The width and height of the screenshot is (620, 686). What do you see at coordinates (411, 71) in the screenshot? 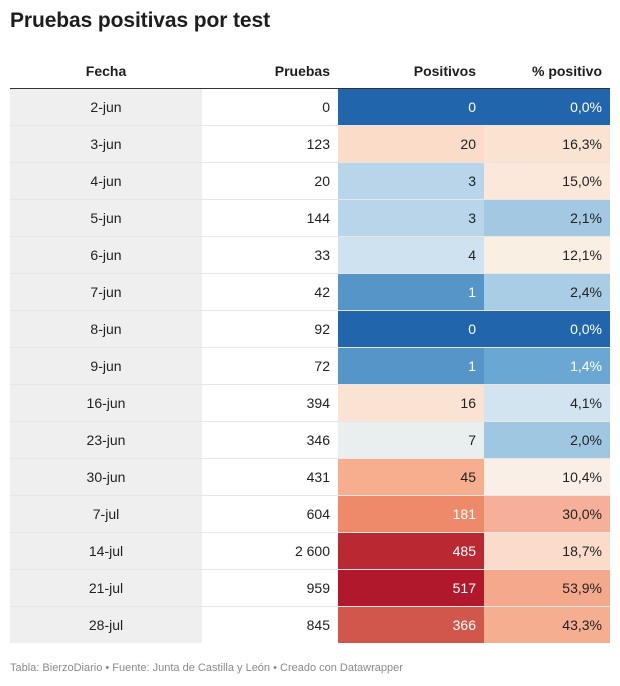
I see `header-positivos: Positivos` at bounding box center [411, 71].